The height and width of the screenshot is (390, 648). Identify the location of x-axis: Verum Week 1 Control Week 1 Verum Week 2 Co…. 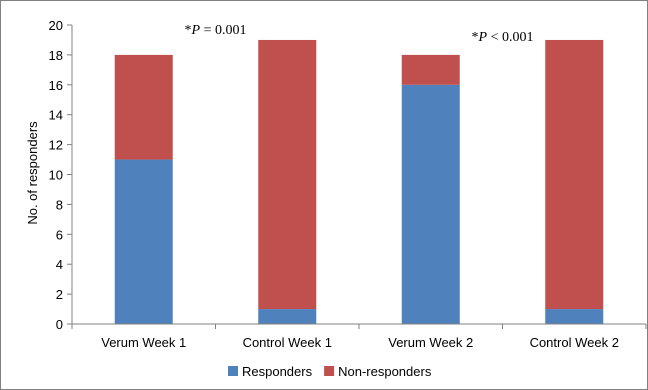
(359, 336).